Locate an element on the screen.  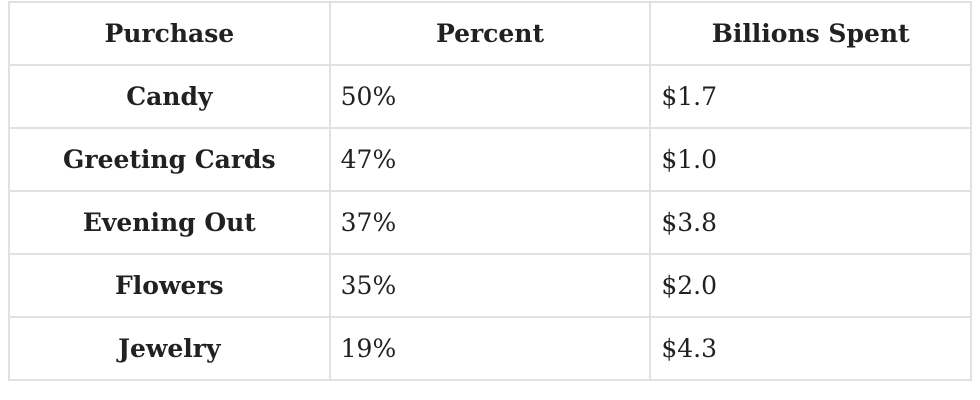
cell-percent: 37% is located at coordinates (490, 222).